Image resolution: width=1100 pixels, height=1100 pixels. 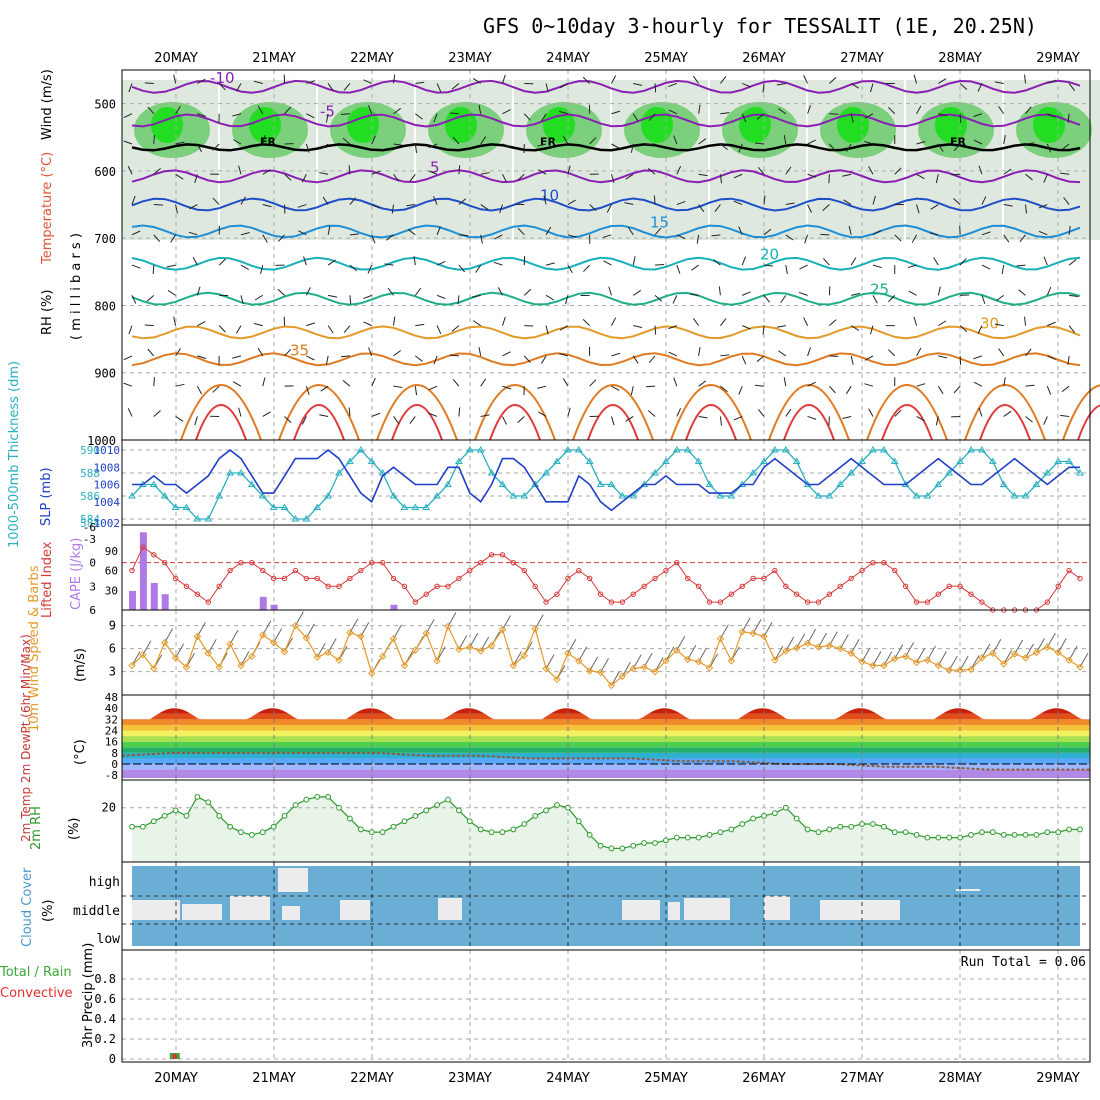 I want to click on isotherm-label: -10, so click(x=222, y=78).